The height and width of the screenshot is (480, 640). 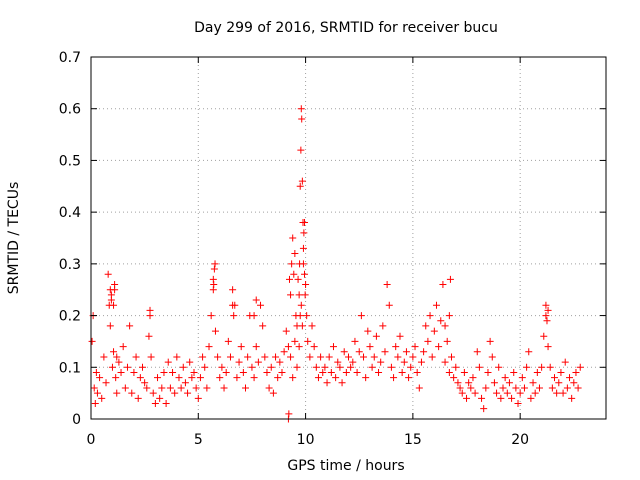 What do you see at coordinates (70, 265) in the screenshot?
I see `y-tick-label: 0.3` at bounding box center [70, 265].